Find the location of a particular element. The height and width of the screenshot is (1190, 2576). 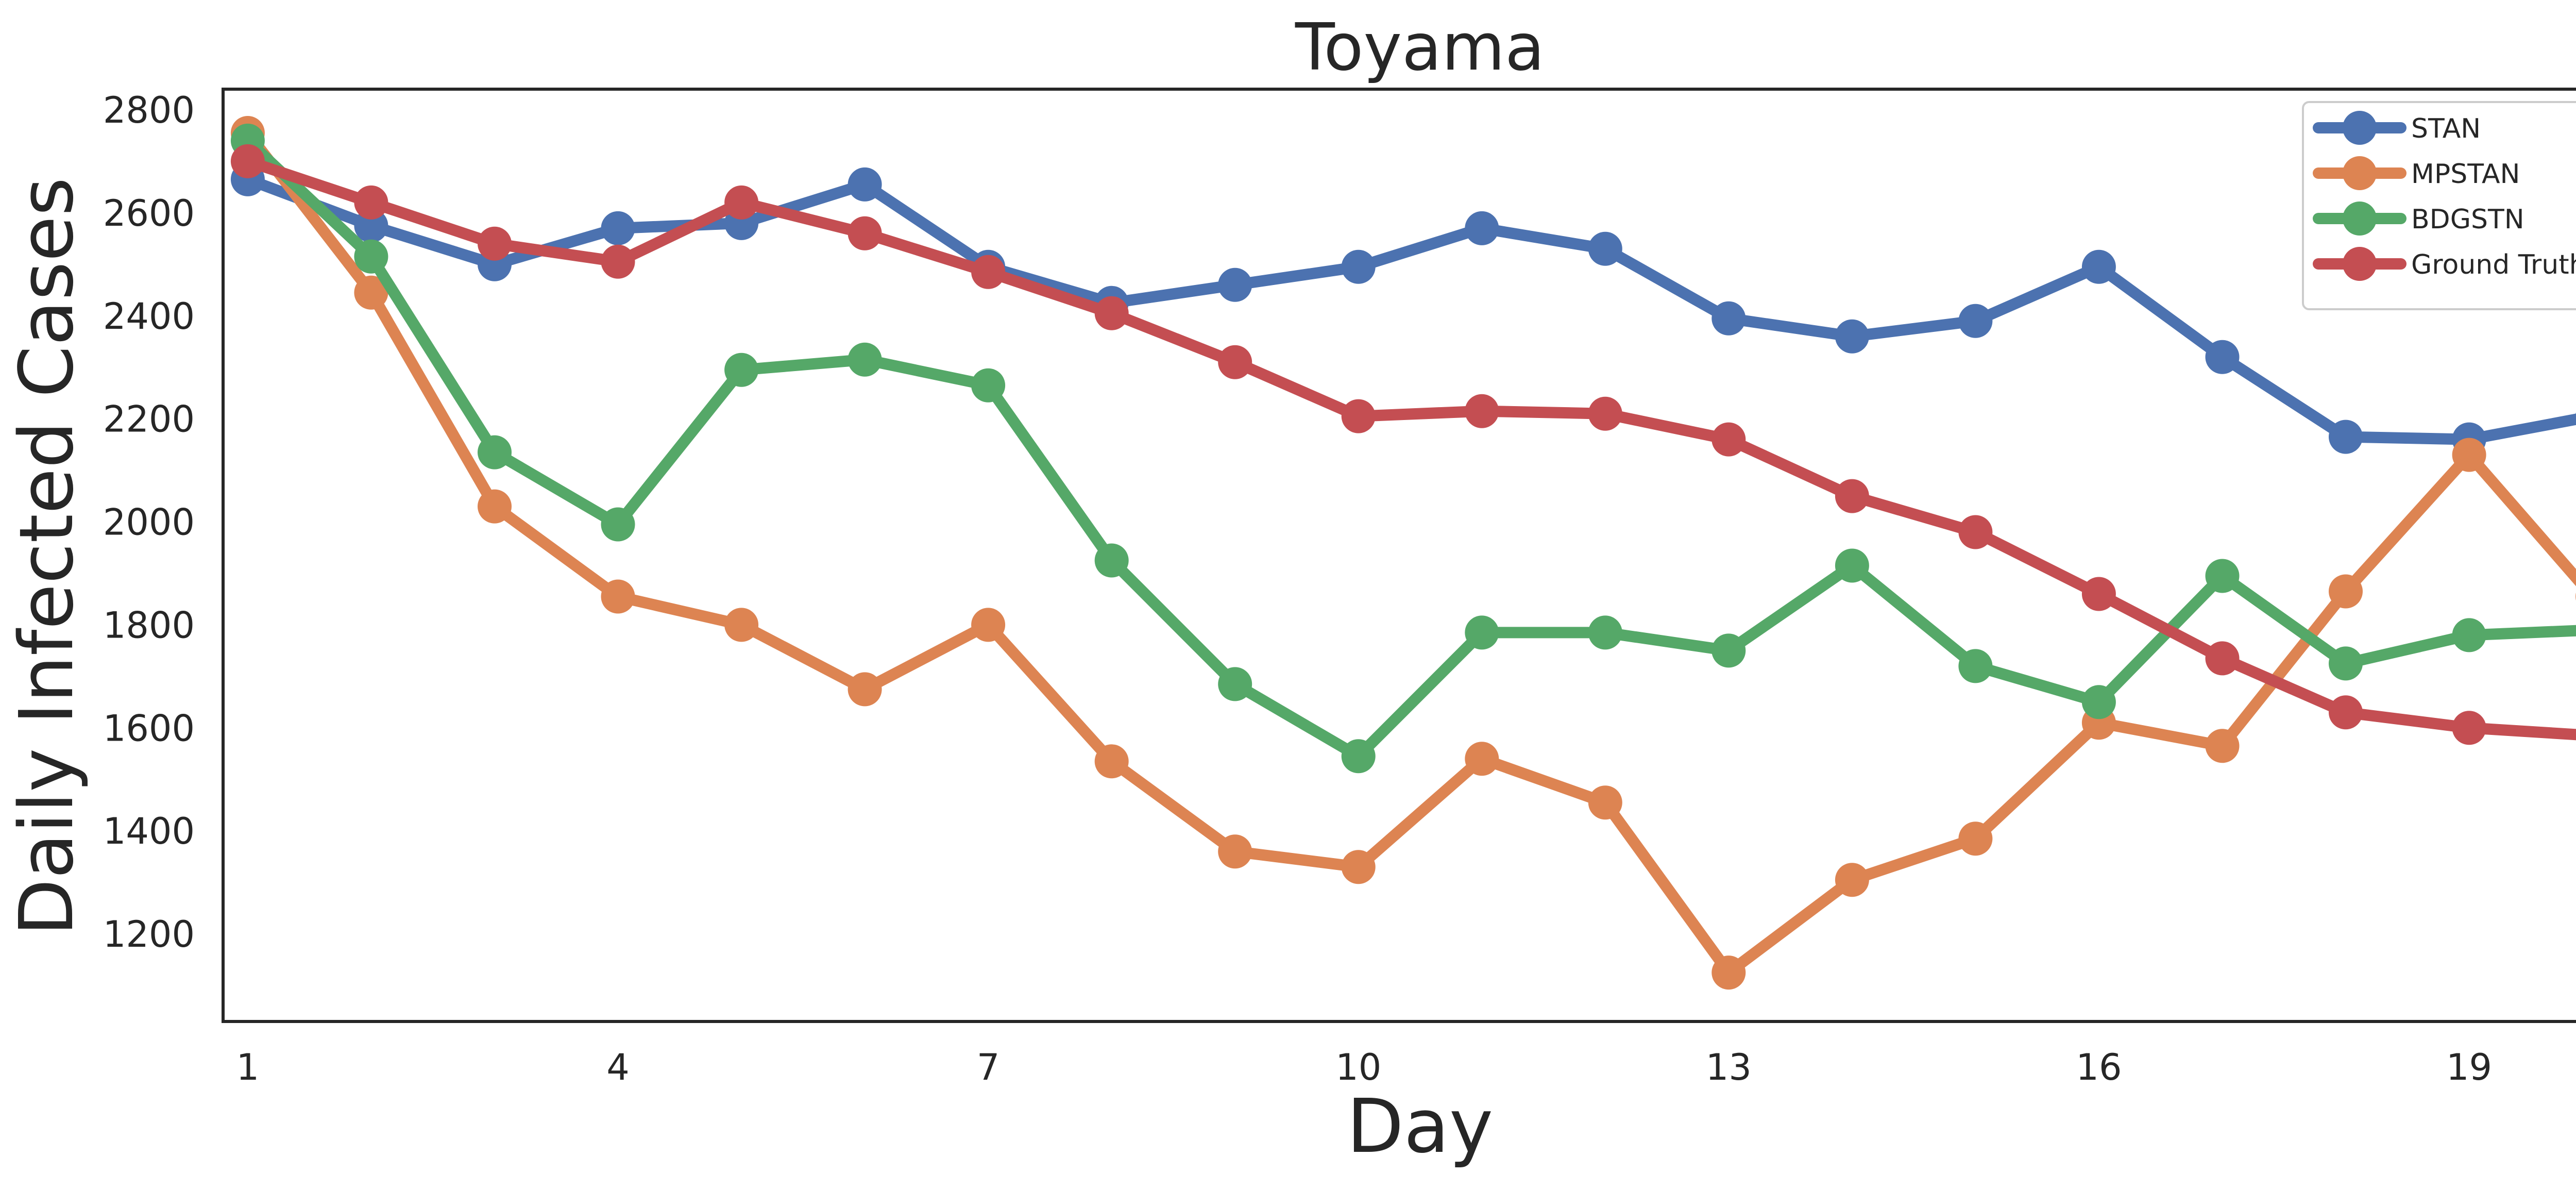

y-axis-label: Daily Infected Cases is located at coordinates (46, 556).